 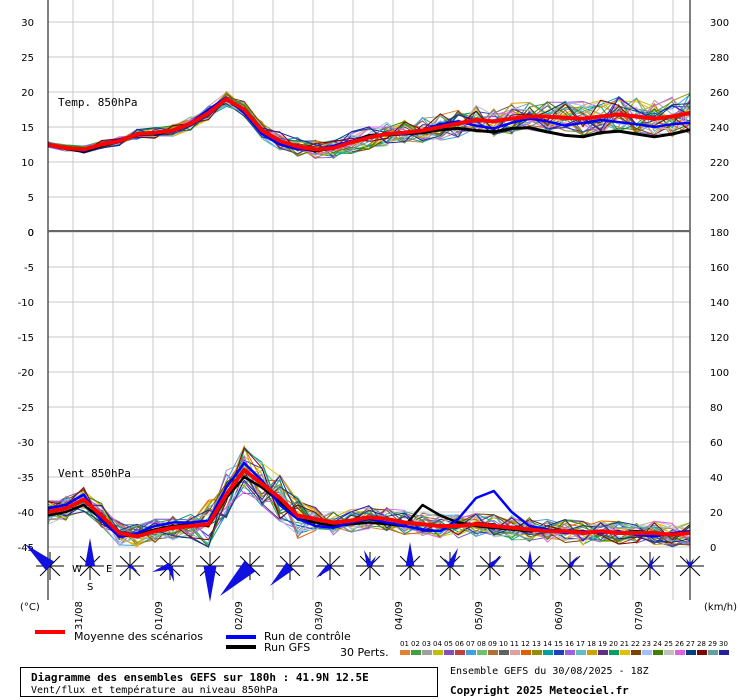 I want to click on left-tick-label: -40, so click(x=26, y=513).